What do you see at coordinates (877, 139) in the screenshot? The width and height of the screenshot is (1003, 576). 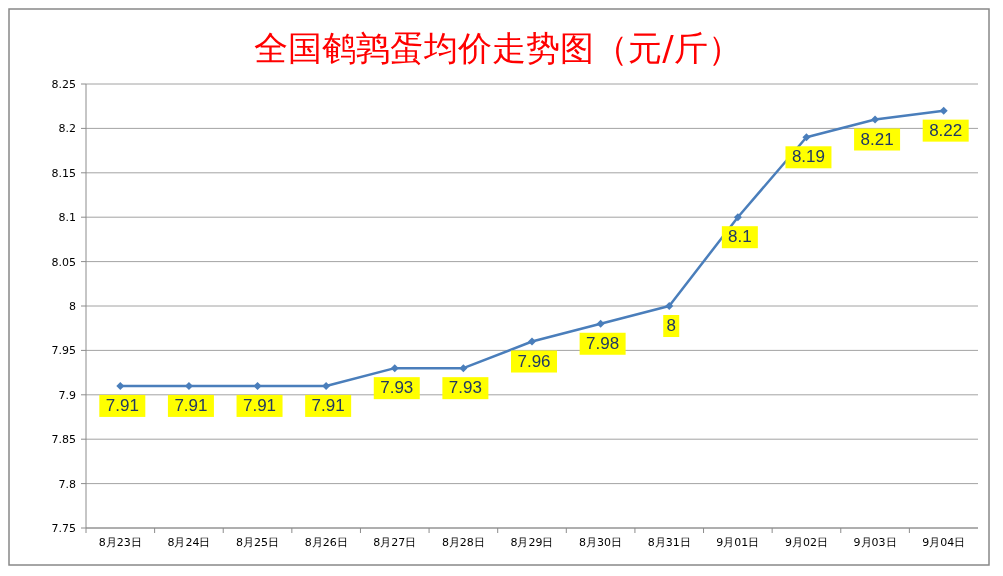 I see `data-label: 8.21` at bounding box center [877, 139].